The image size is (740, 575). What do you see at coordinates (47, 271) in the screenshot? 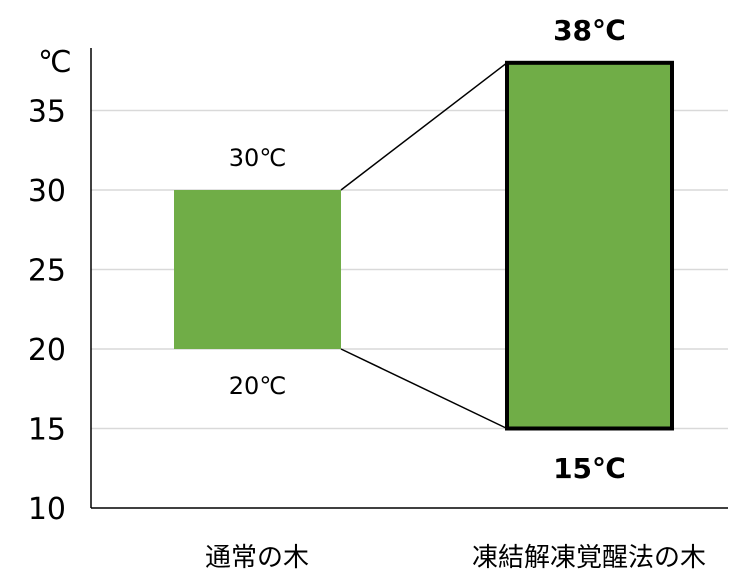
I see `y-tick-label: 25` at bounding box center [47, 271].